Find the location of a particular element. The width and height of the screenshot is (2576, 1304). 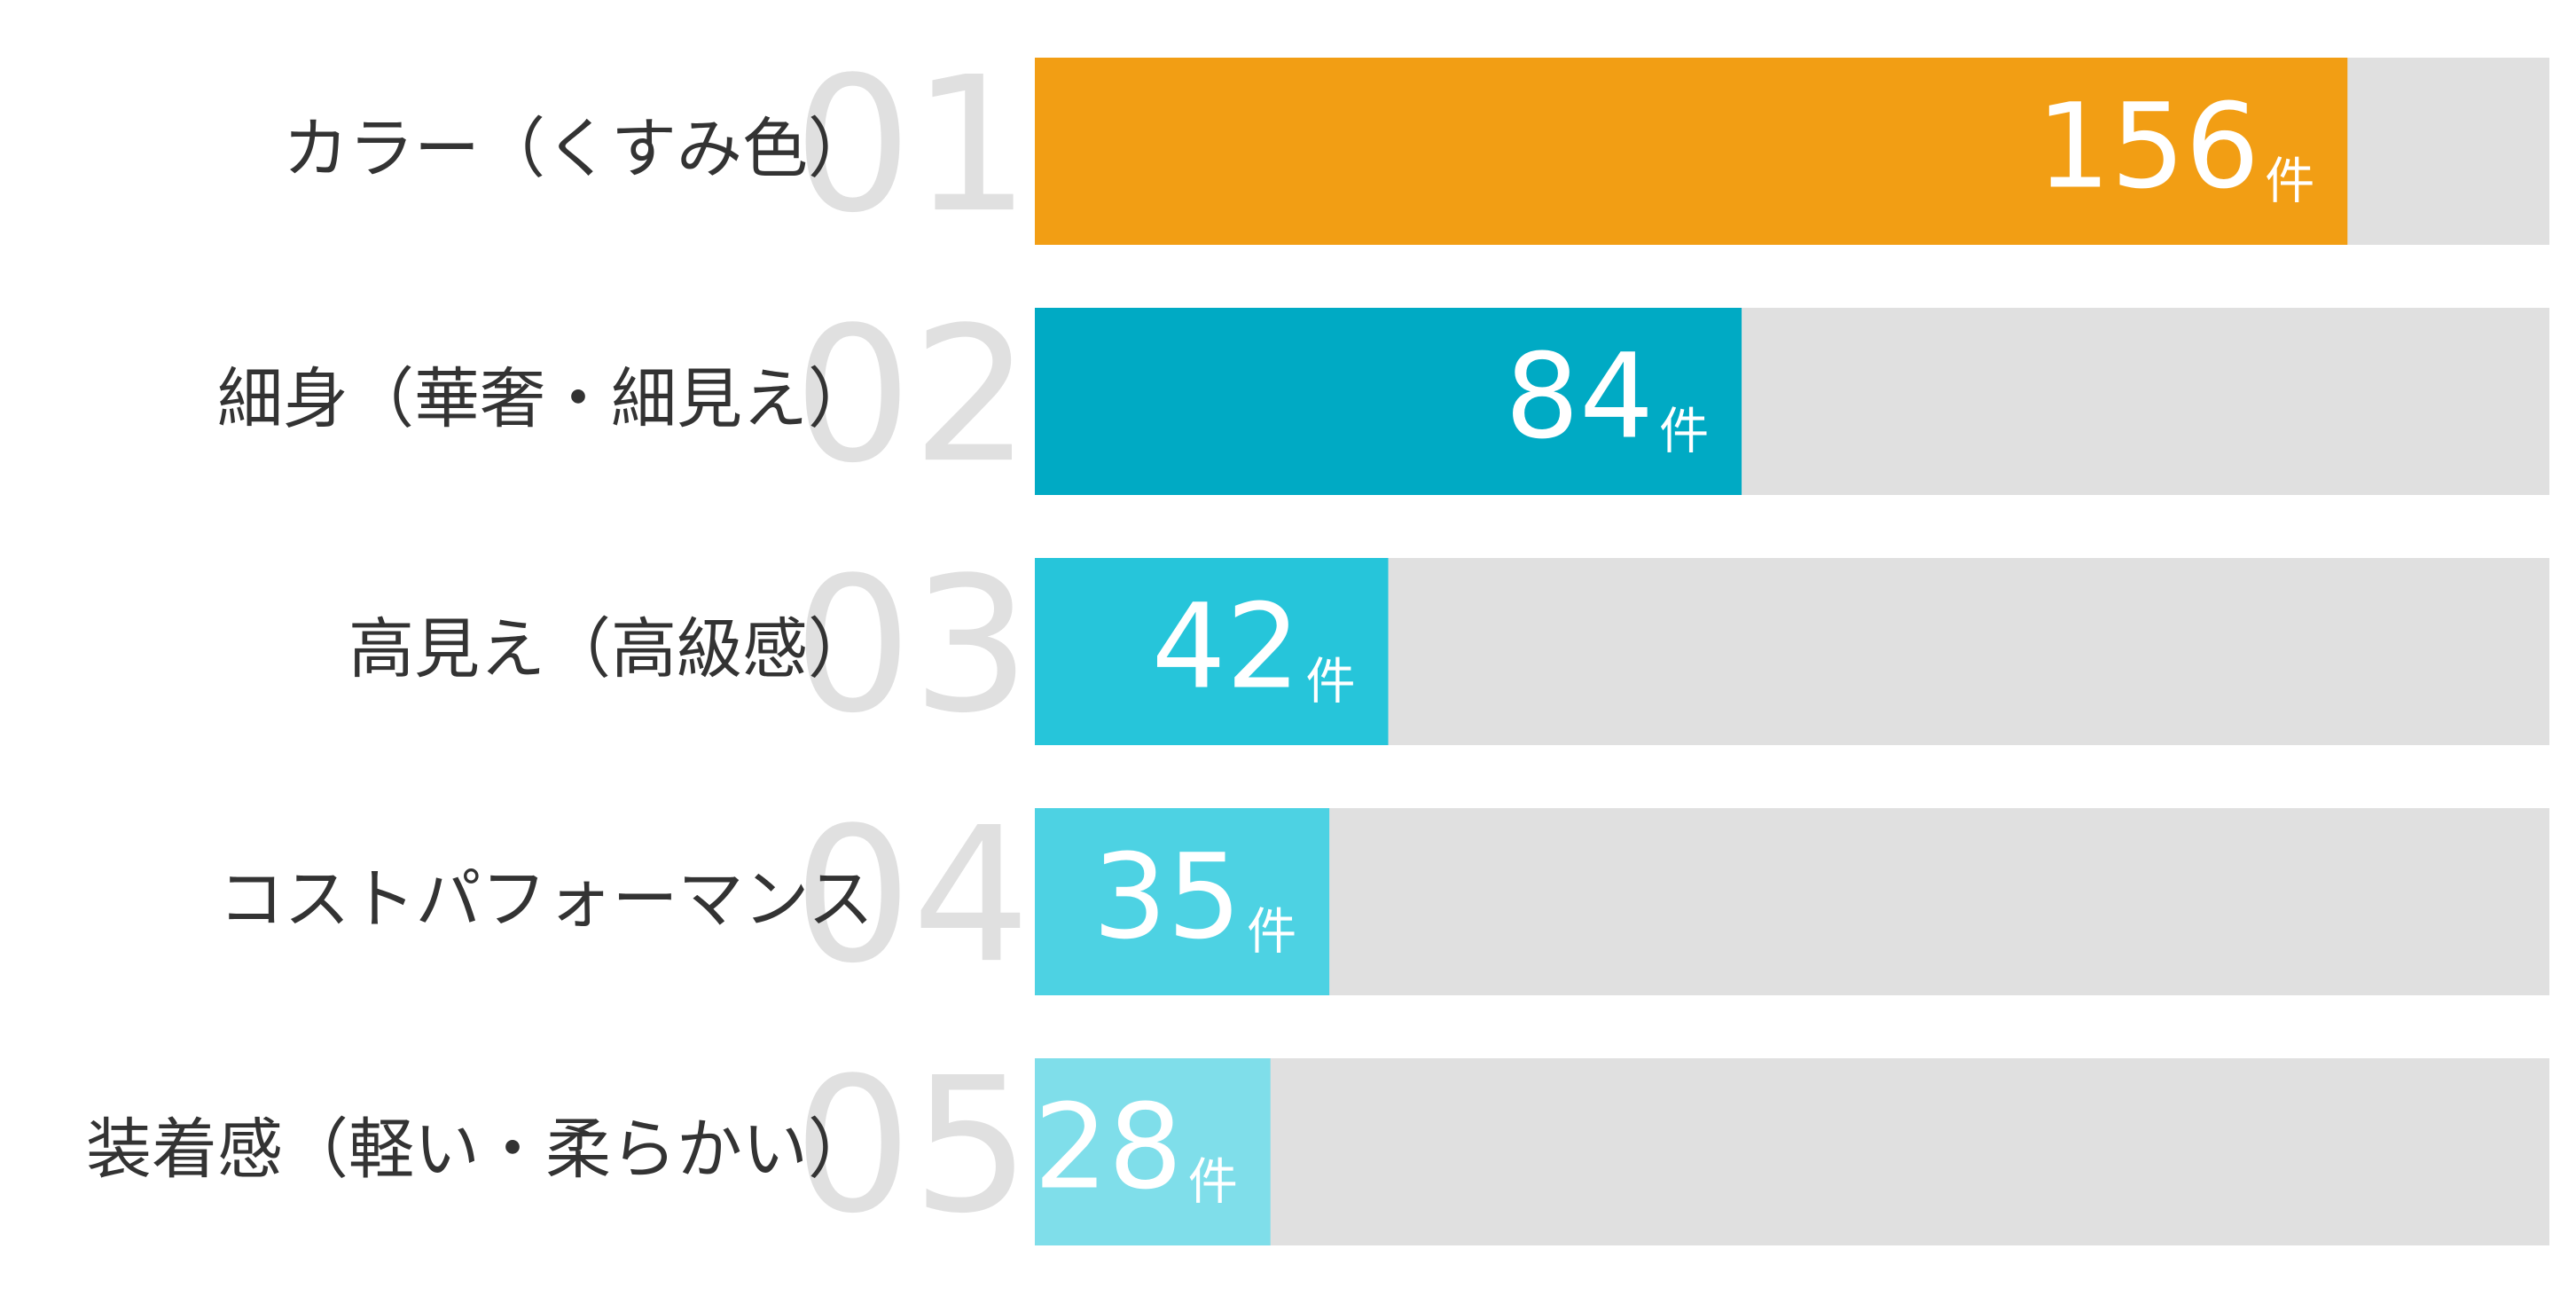

rank-number: 01 is located at coordinates (912, 145).